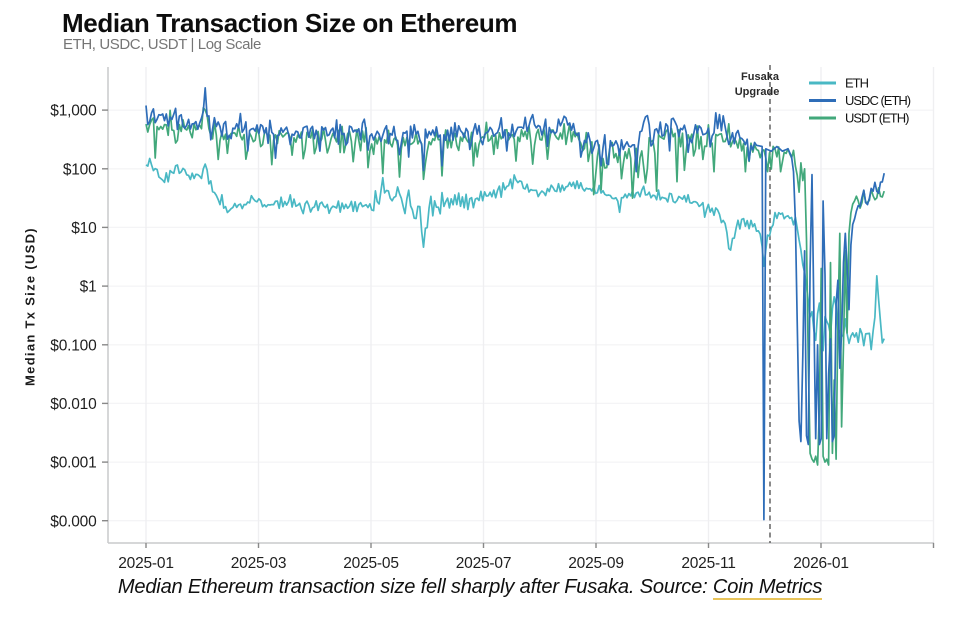 The height and width of the screenshot is (620, 960). Describe the element at coordinates (145, 563) in the screenshot. I see `svg-text: 2025-01` at that location.